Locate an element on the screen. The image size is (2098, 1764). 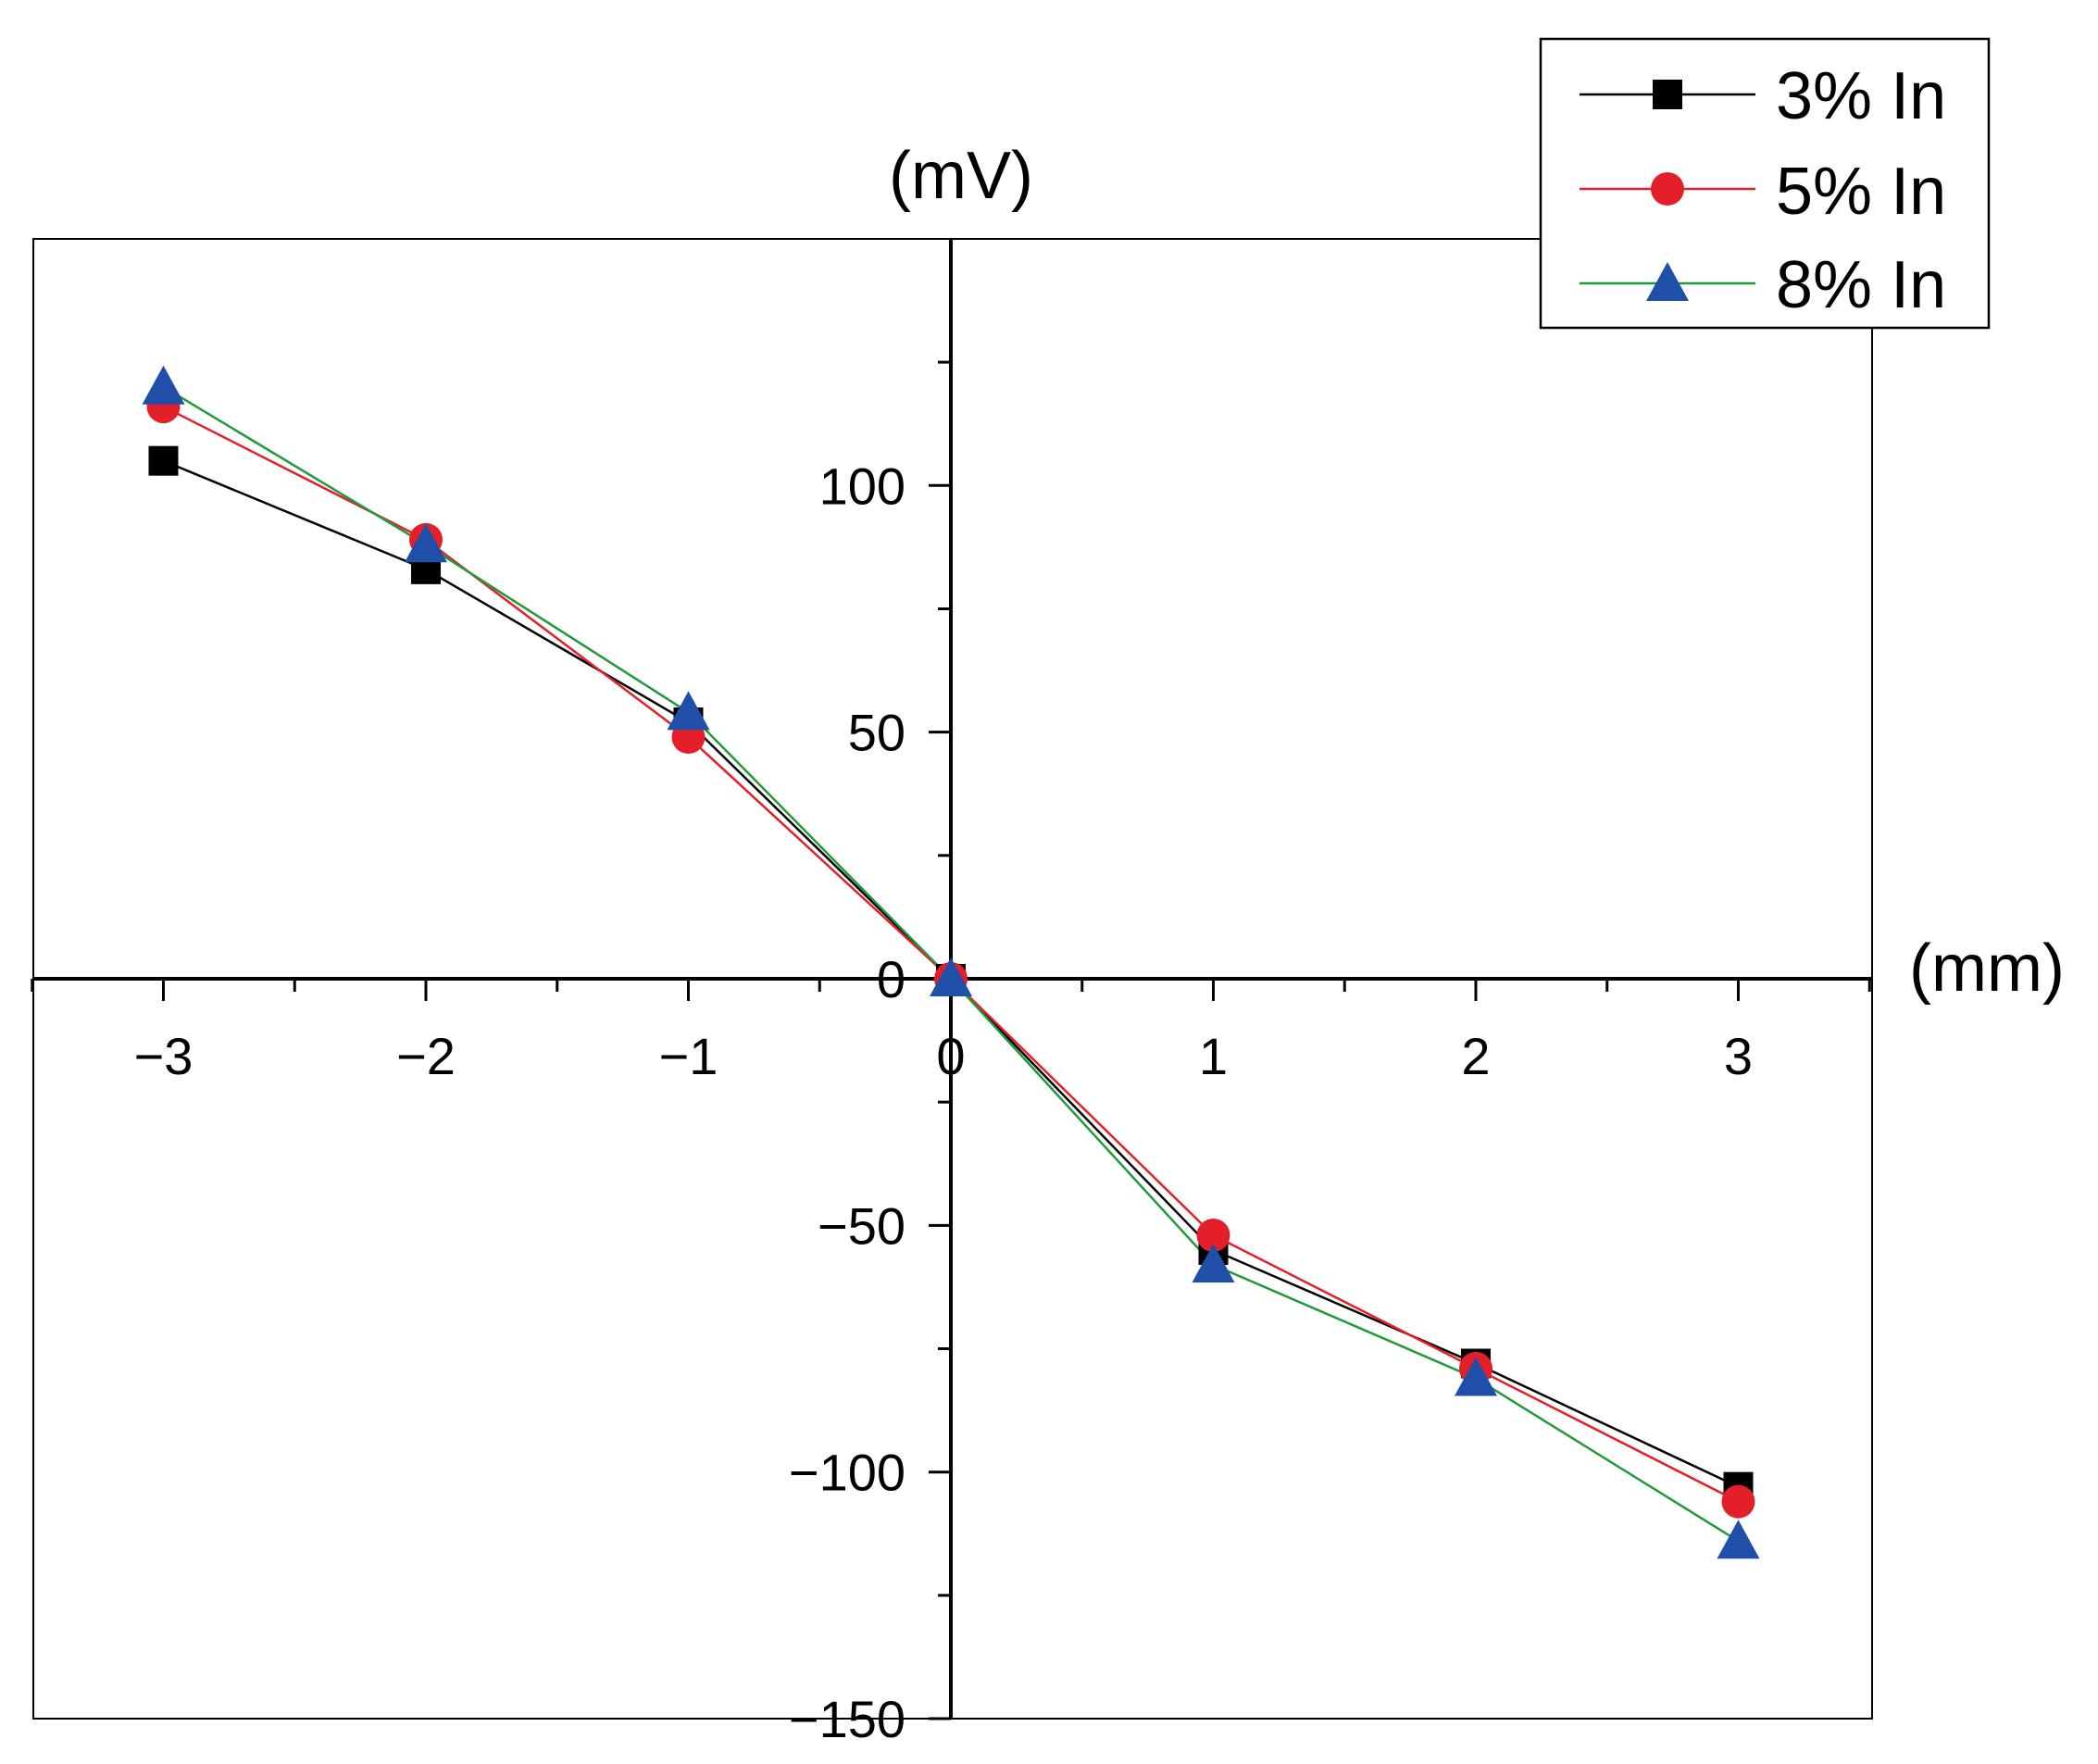
legend-frame is located at coordinates (1765, 184).